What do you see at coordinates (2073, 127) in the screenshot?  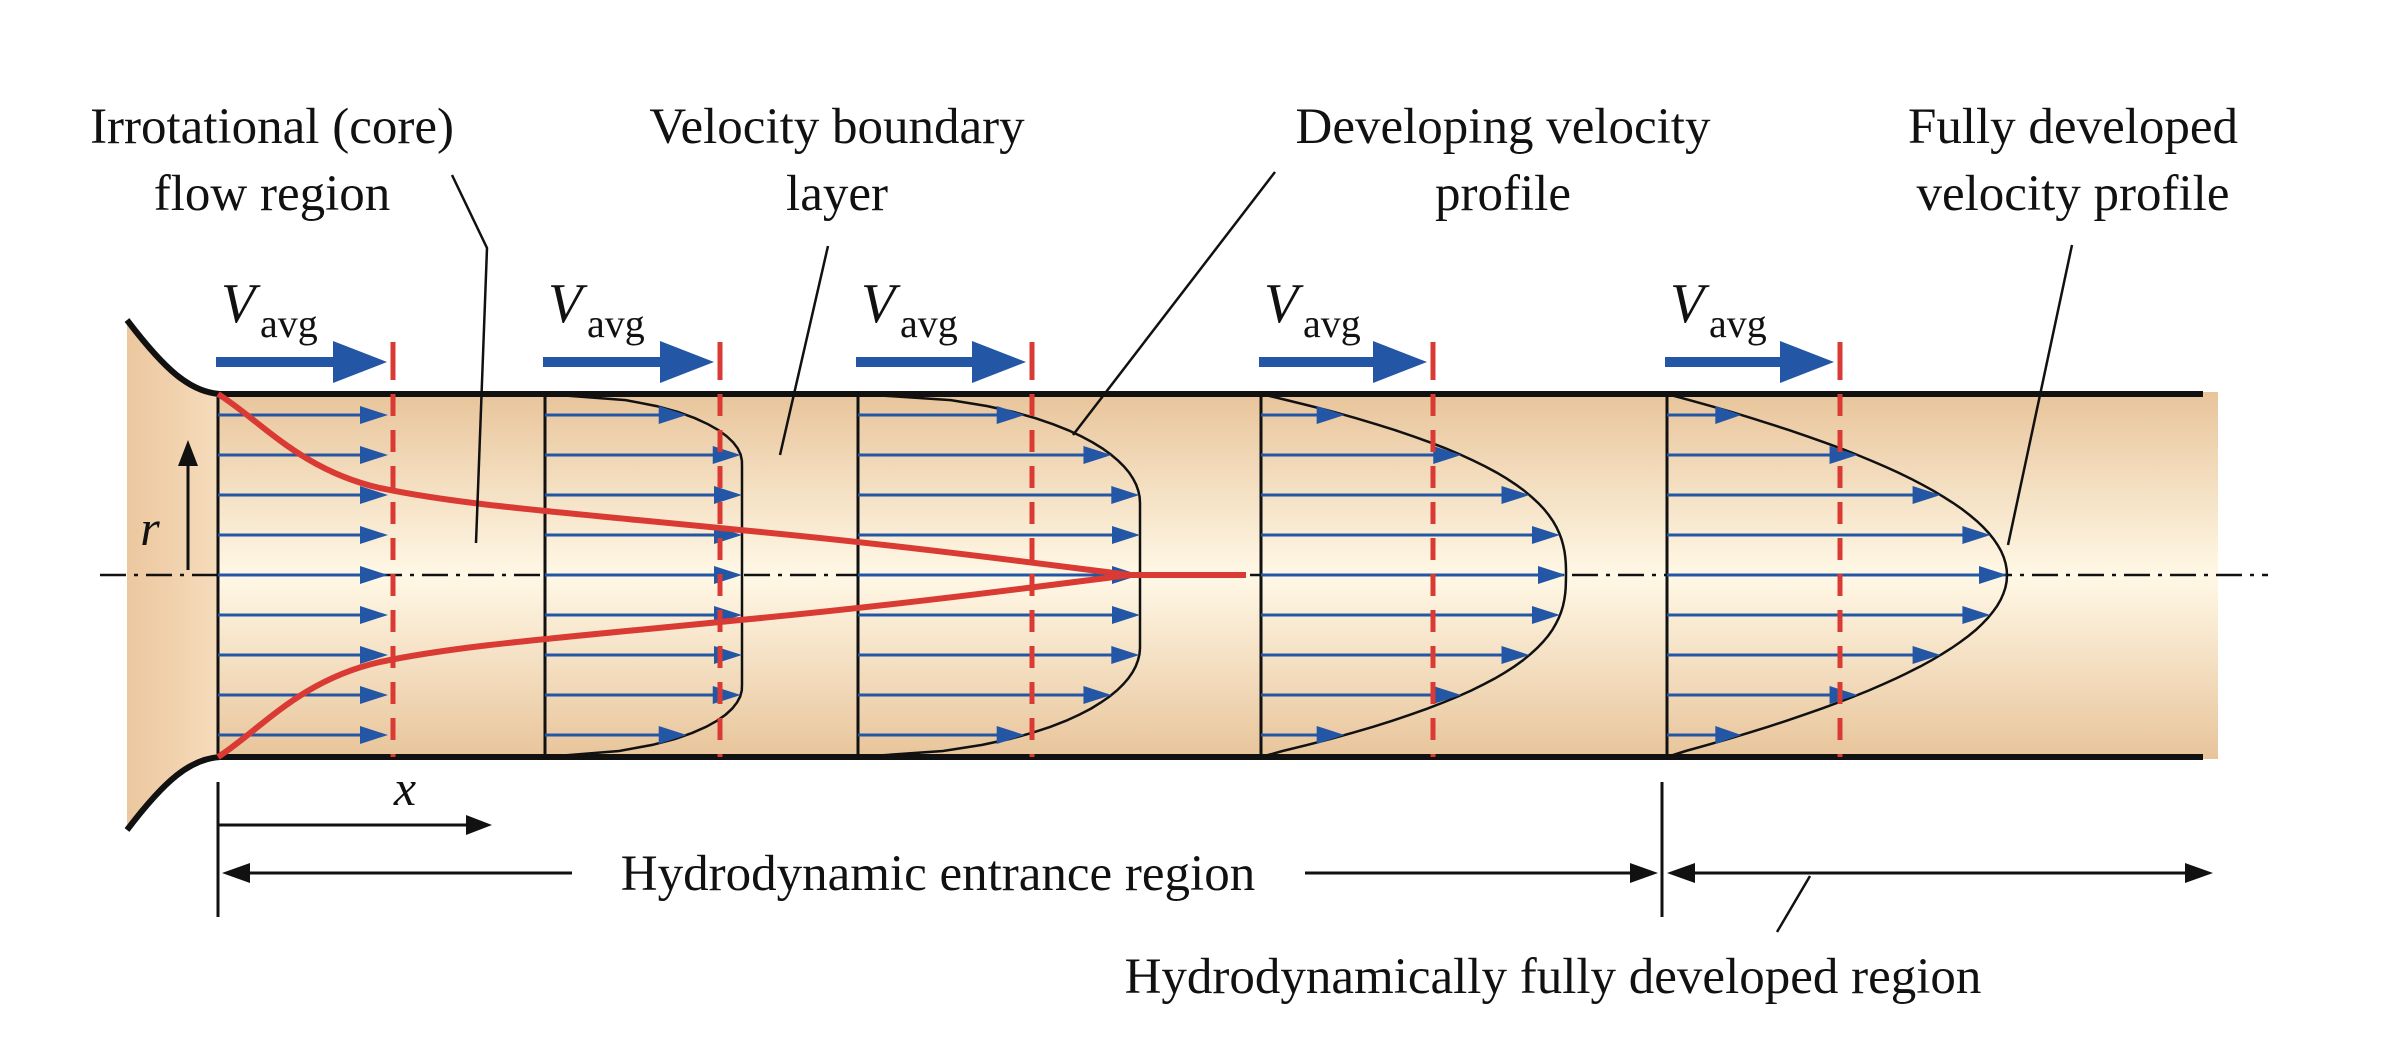 I see `fully-developed-profile-label-line1: Fully developed` at bounding box center [2073, 127].